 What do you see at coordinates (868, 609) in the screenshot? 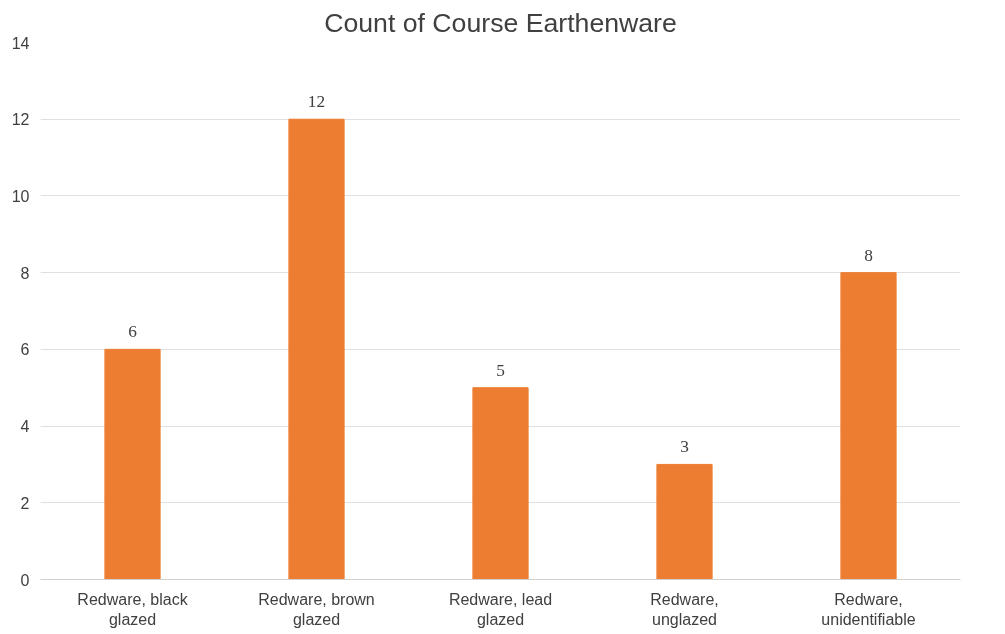
I see `x-tick-label: Redware, unidentifiable` at bounding box center [868, 609].